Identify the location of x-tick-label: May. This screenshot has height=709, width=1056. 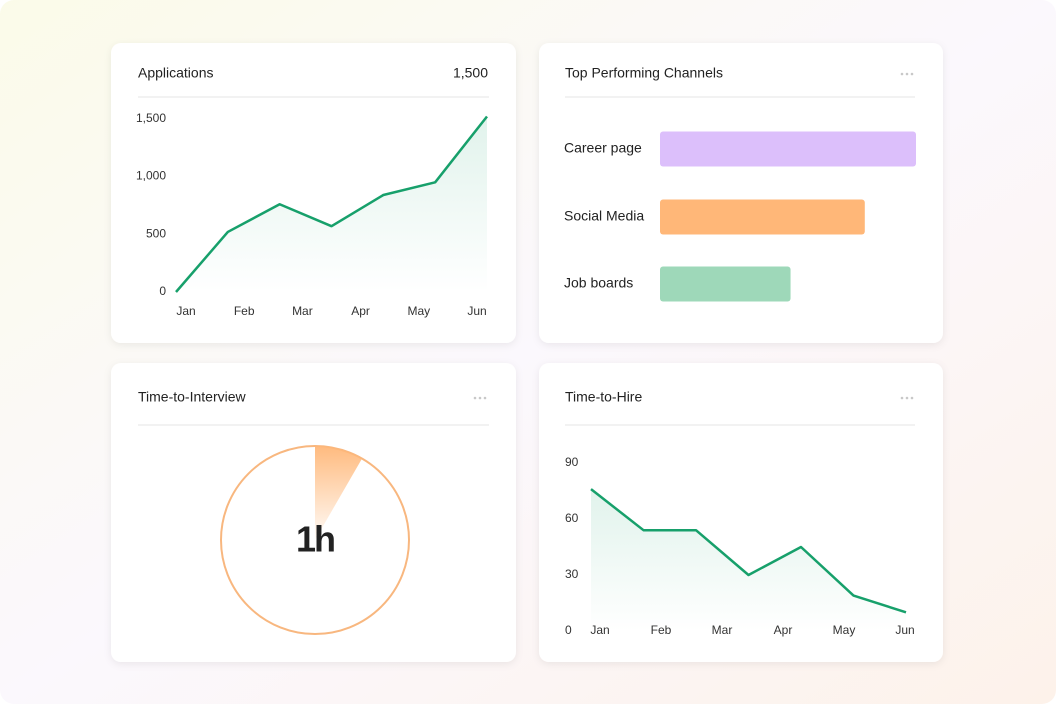
(418, 311).